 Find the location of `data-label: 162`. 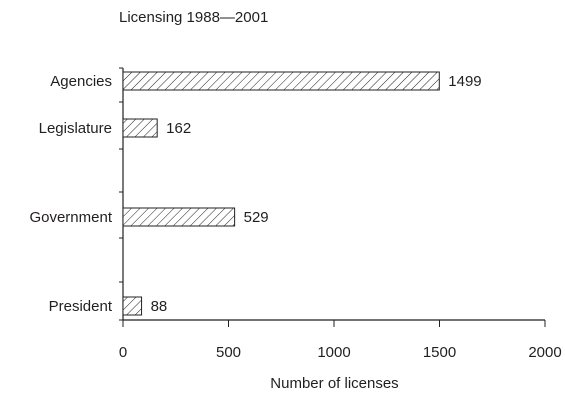

data-label: 162 is located at coordinates (178, 128).